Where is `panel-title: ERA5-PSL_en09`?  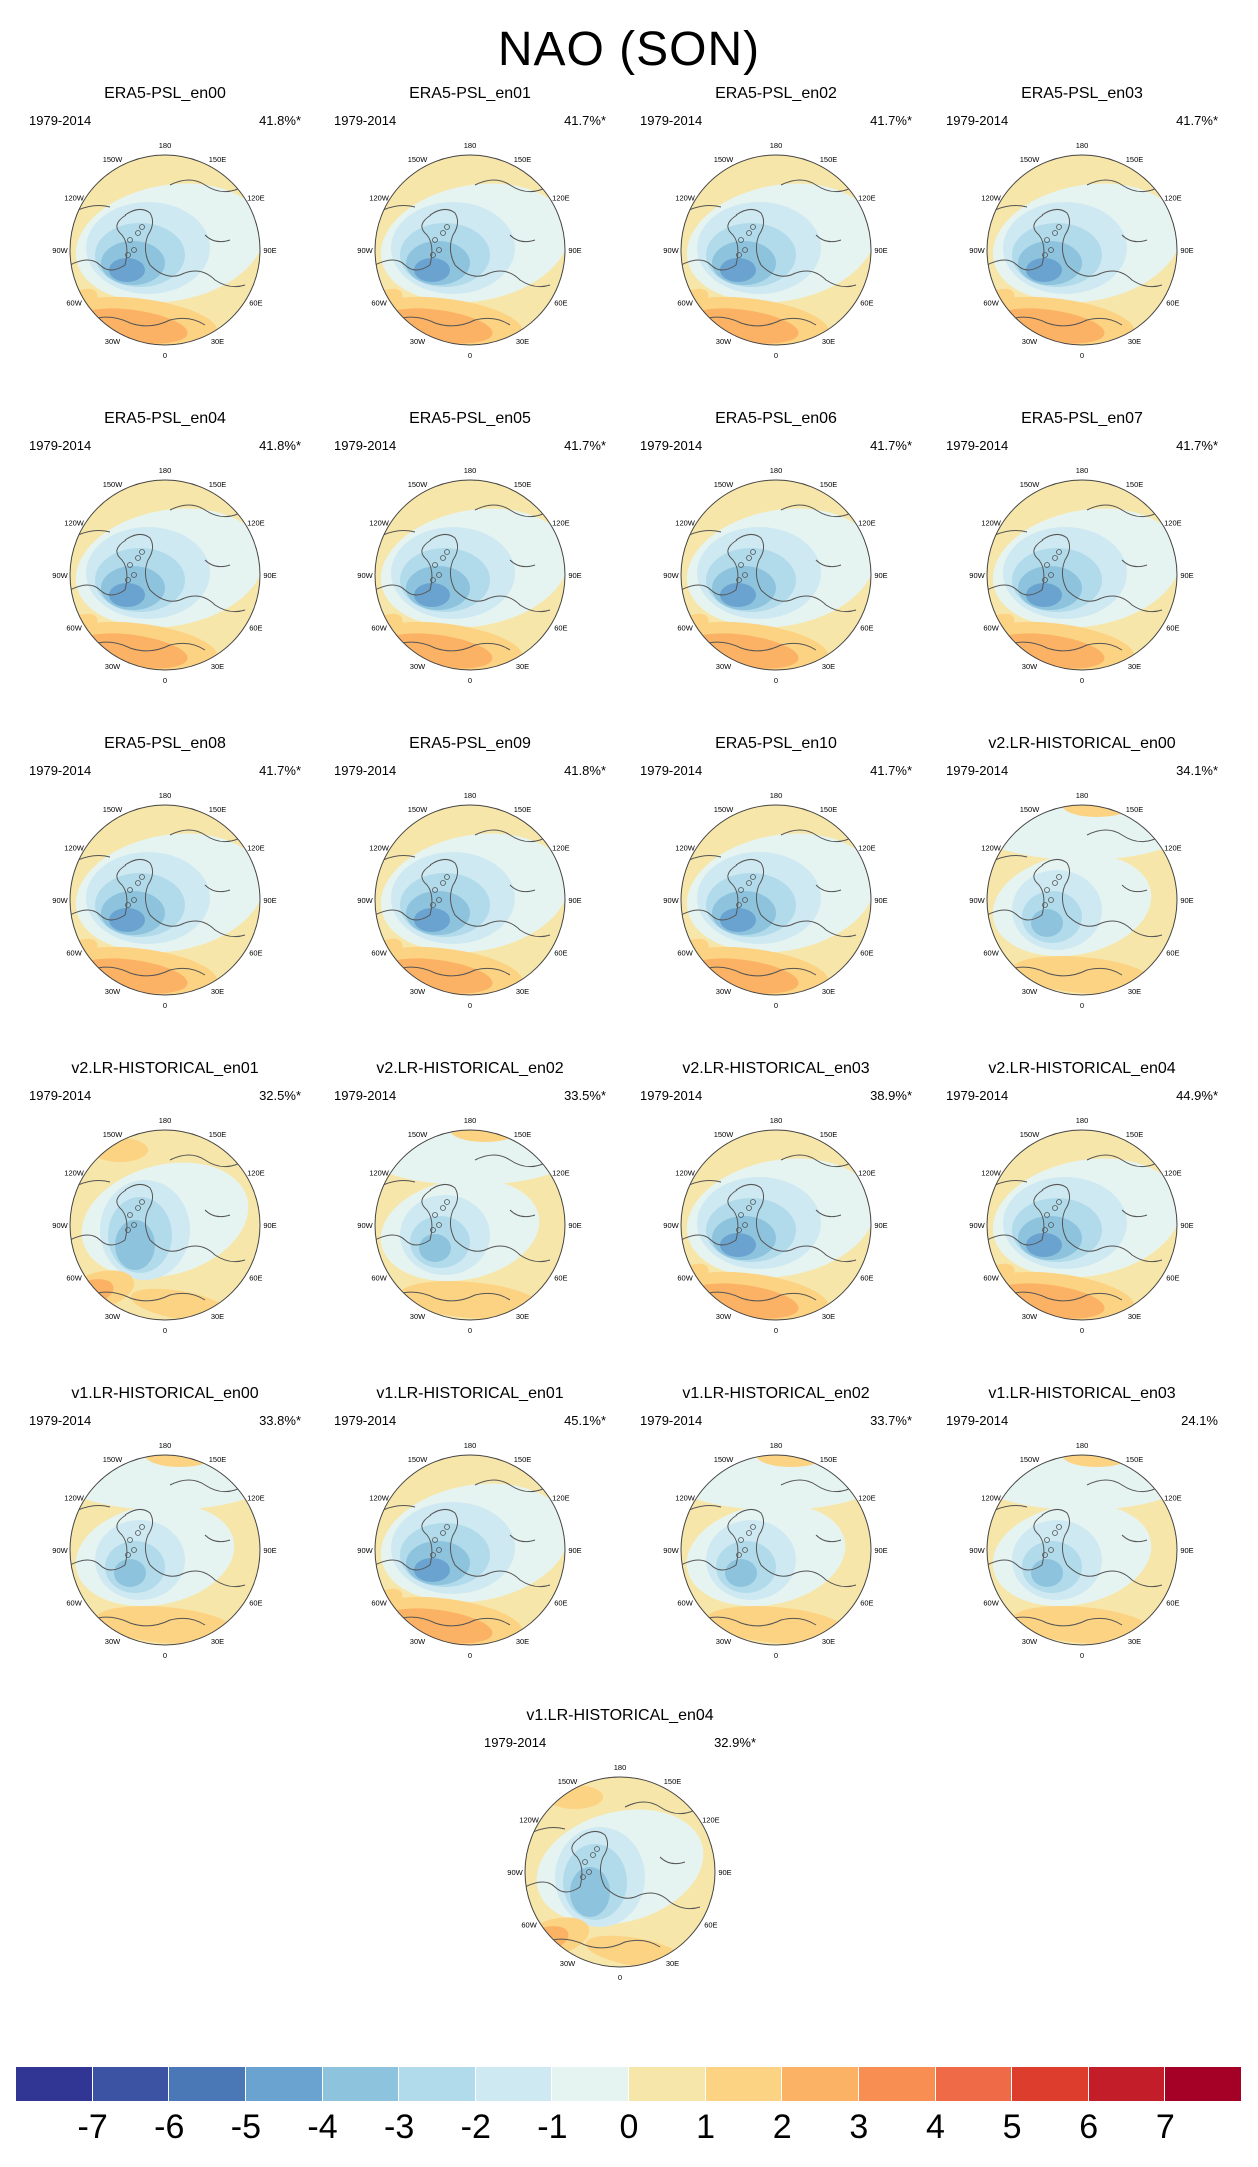 panel-title: ERA5-PSL_en09 is located at coordinates (470, 743).